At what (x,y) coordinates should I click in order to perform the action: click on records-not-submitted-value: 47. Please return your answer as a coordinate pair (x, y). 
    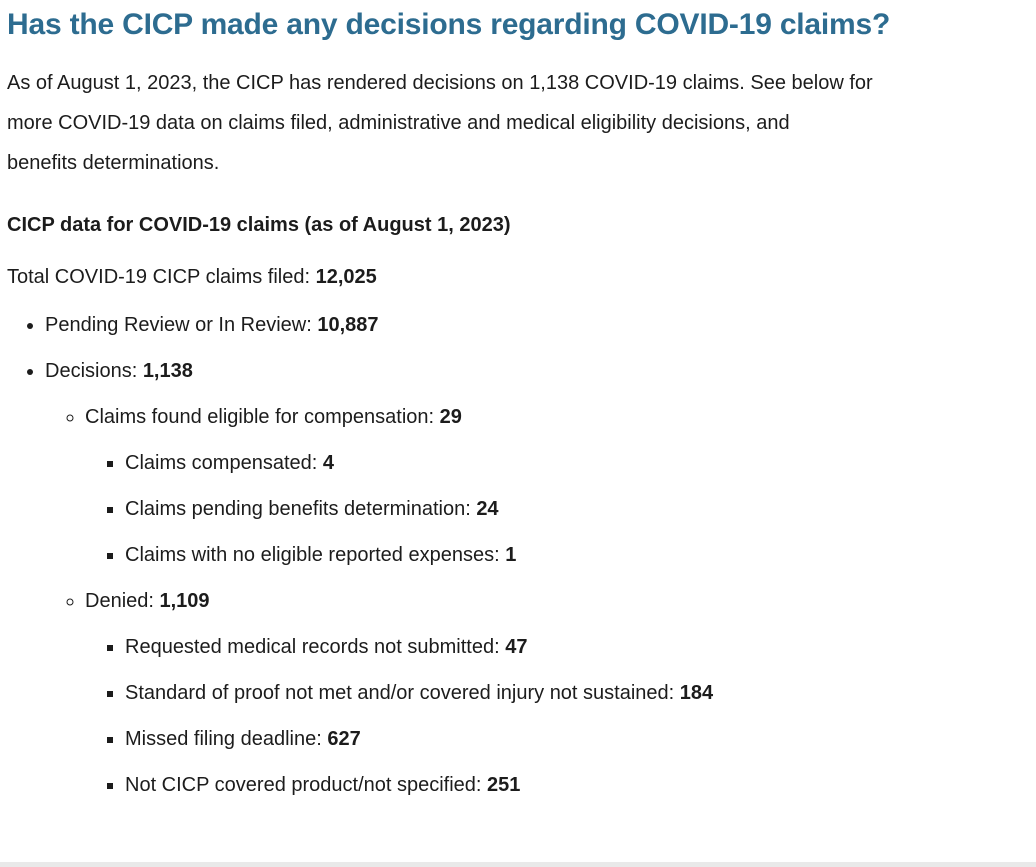
    Looking at the image, I should click on (516, 647).